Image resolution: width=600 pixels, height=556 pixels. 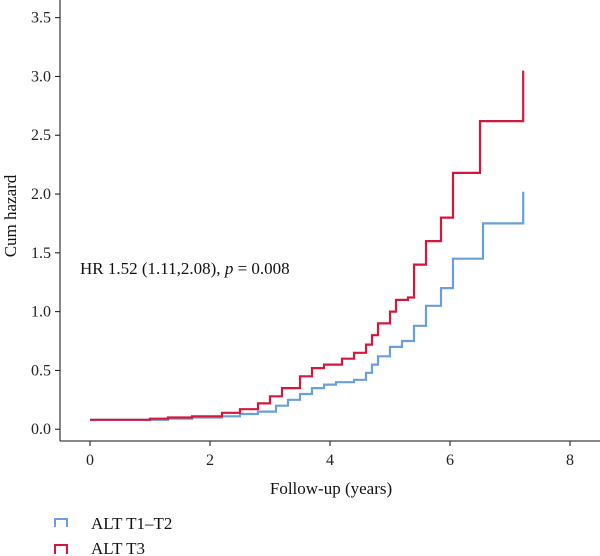 What do you see at coordinates (113, 535) in the screenshot?
I see `legend: ALT T1–T2 ALT T3` at bounding box center [113, 535].